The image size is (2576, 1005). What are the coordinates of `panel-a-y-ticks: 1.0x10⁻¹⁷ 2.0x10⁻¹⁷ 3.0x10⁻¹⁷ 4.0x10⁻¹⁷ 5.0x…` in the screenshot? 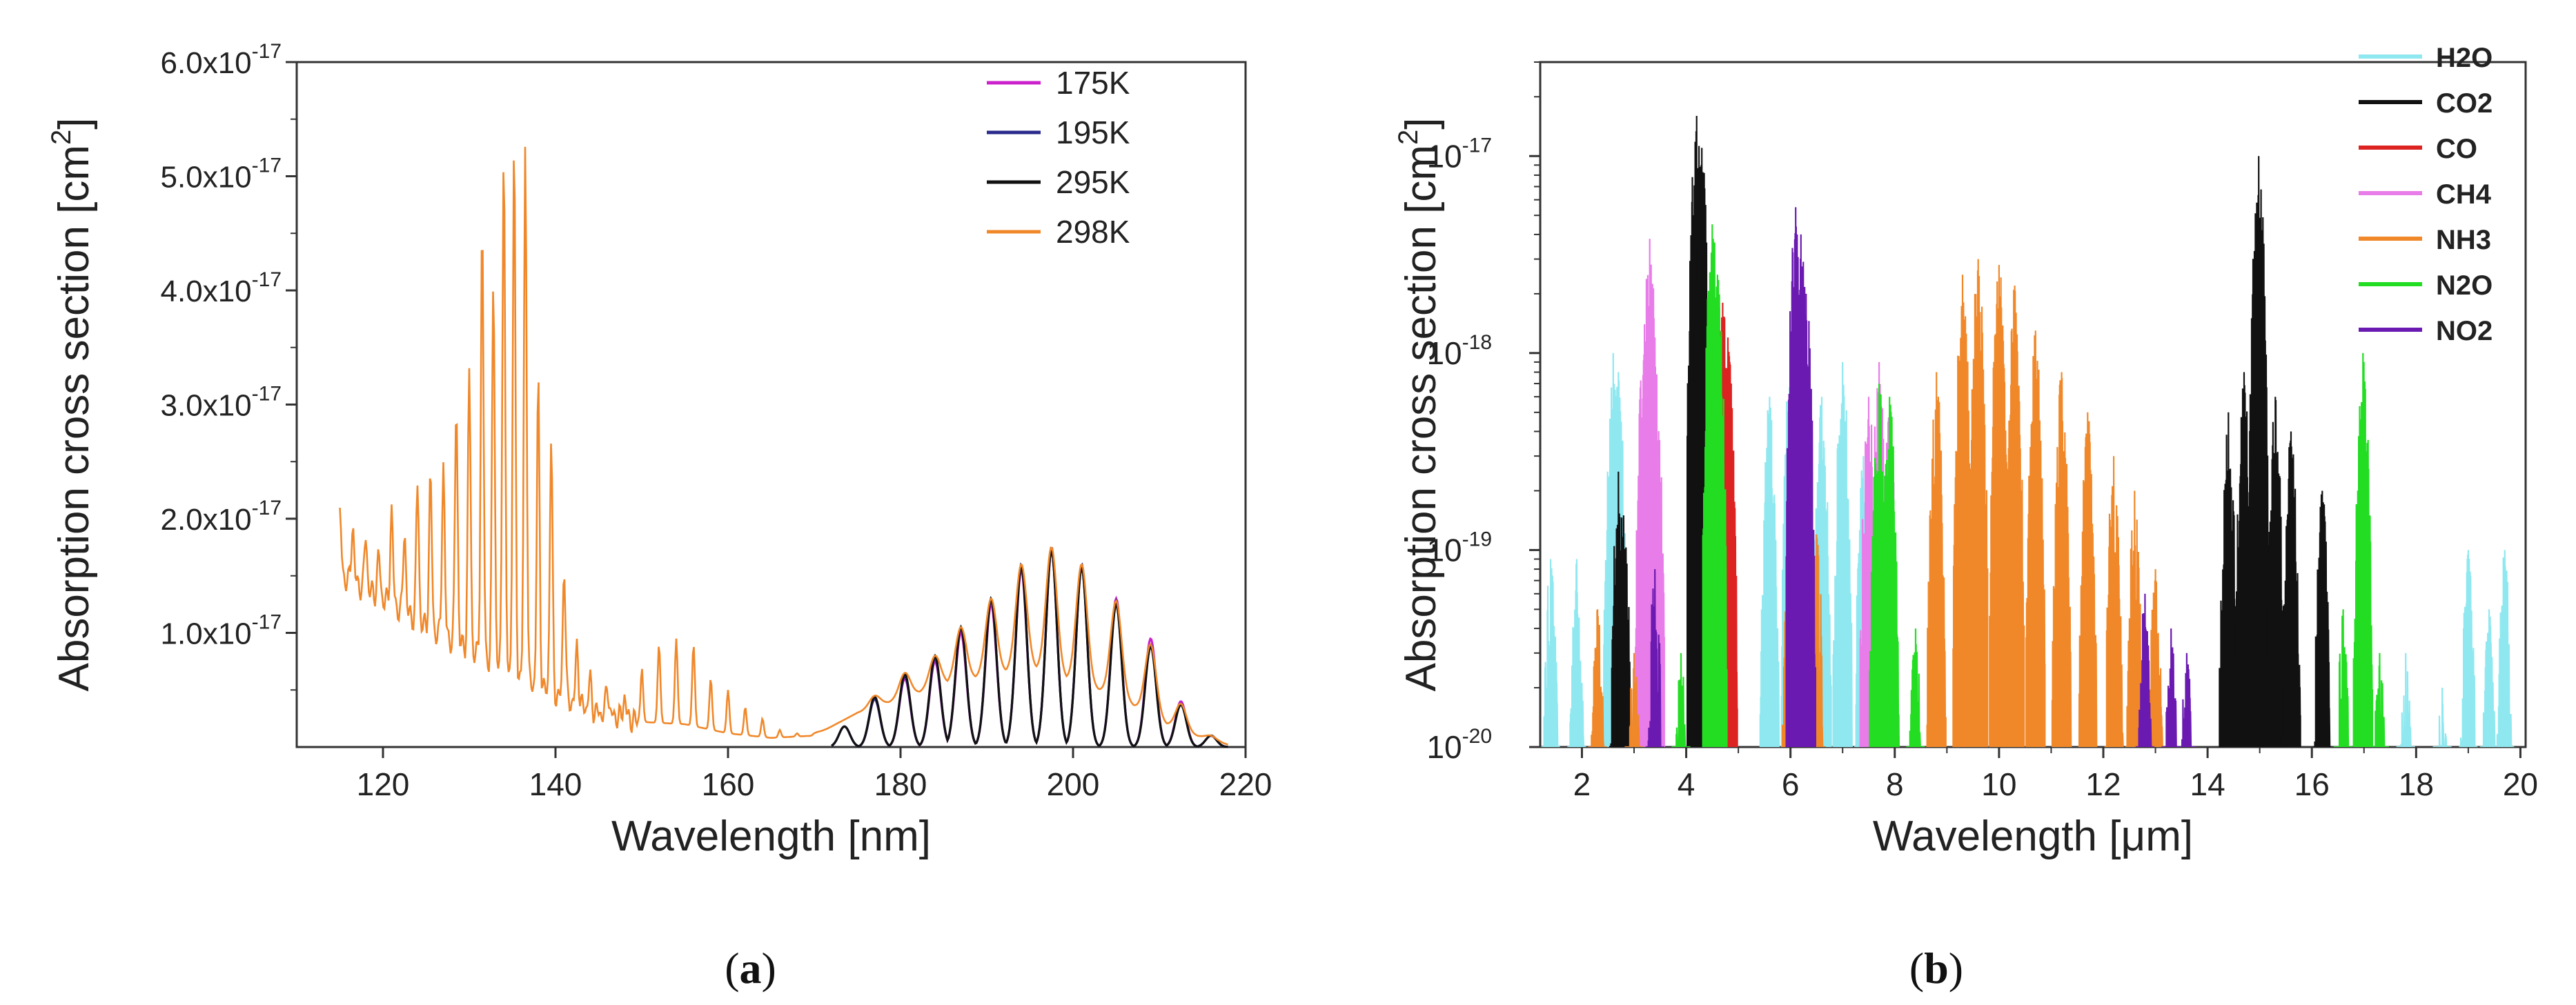 It's located at (229, 365).